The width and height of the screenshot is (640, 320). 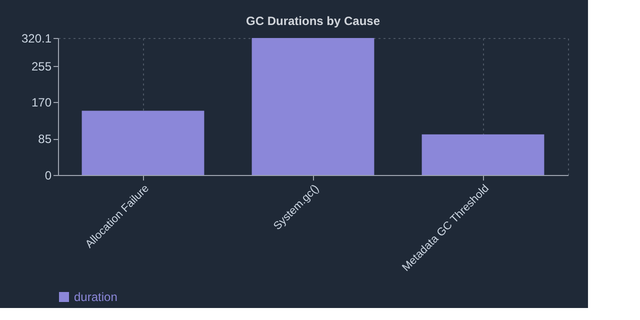 I want to click on chart-title: GC Durations by Cause, so click(x=313, y=21).